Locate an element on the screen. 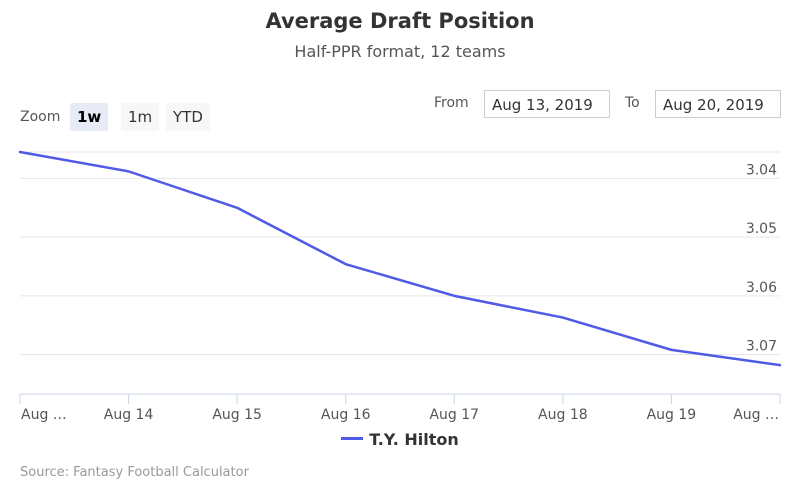 This screenshot has width=800, height=500. x-tick-label: Aug 16 is located at coordinates (346, 415).